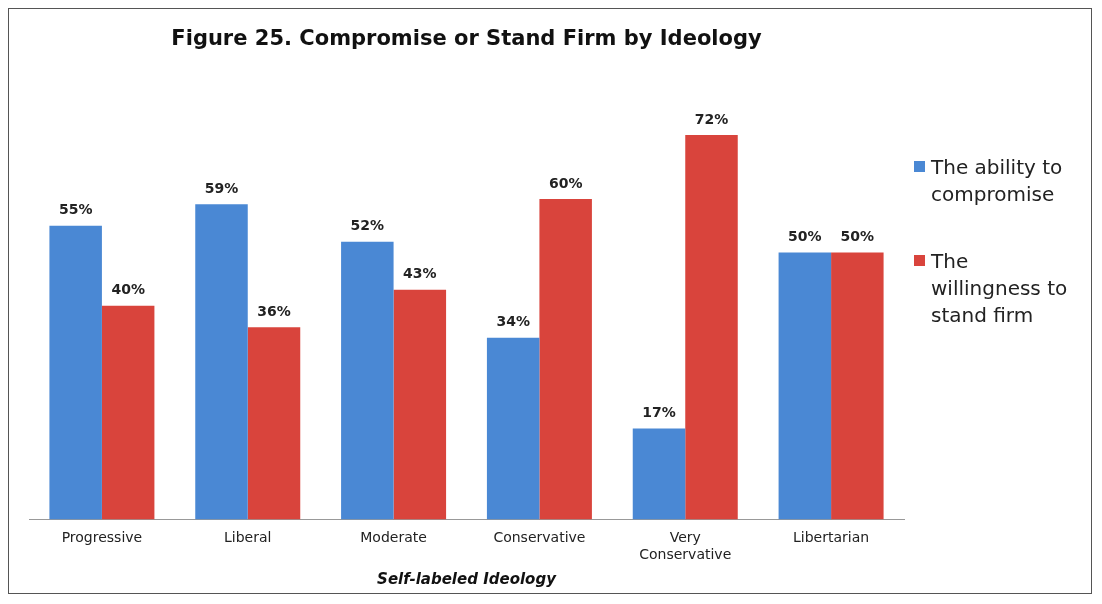 The height and width of the screenshot is (604, 1102). What do you see at coordinates (221, 187) in the screenshot?
I see `data-label: 59%` at bounding box center [221, 187].